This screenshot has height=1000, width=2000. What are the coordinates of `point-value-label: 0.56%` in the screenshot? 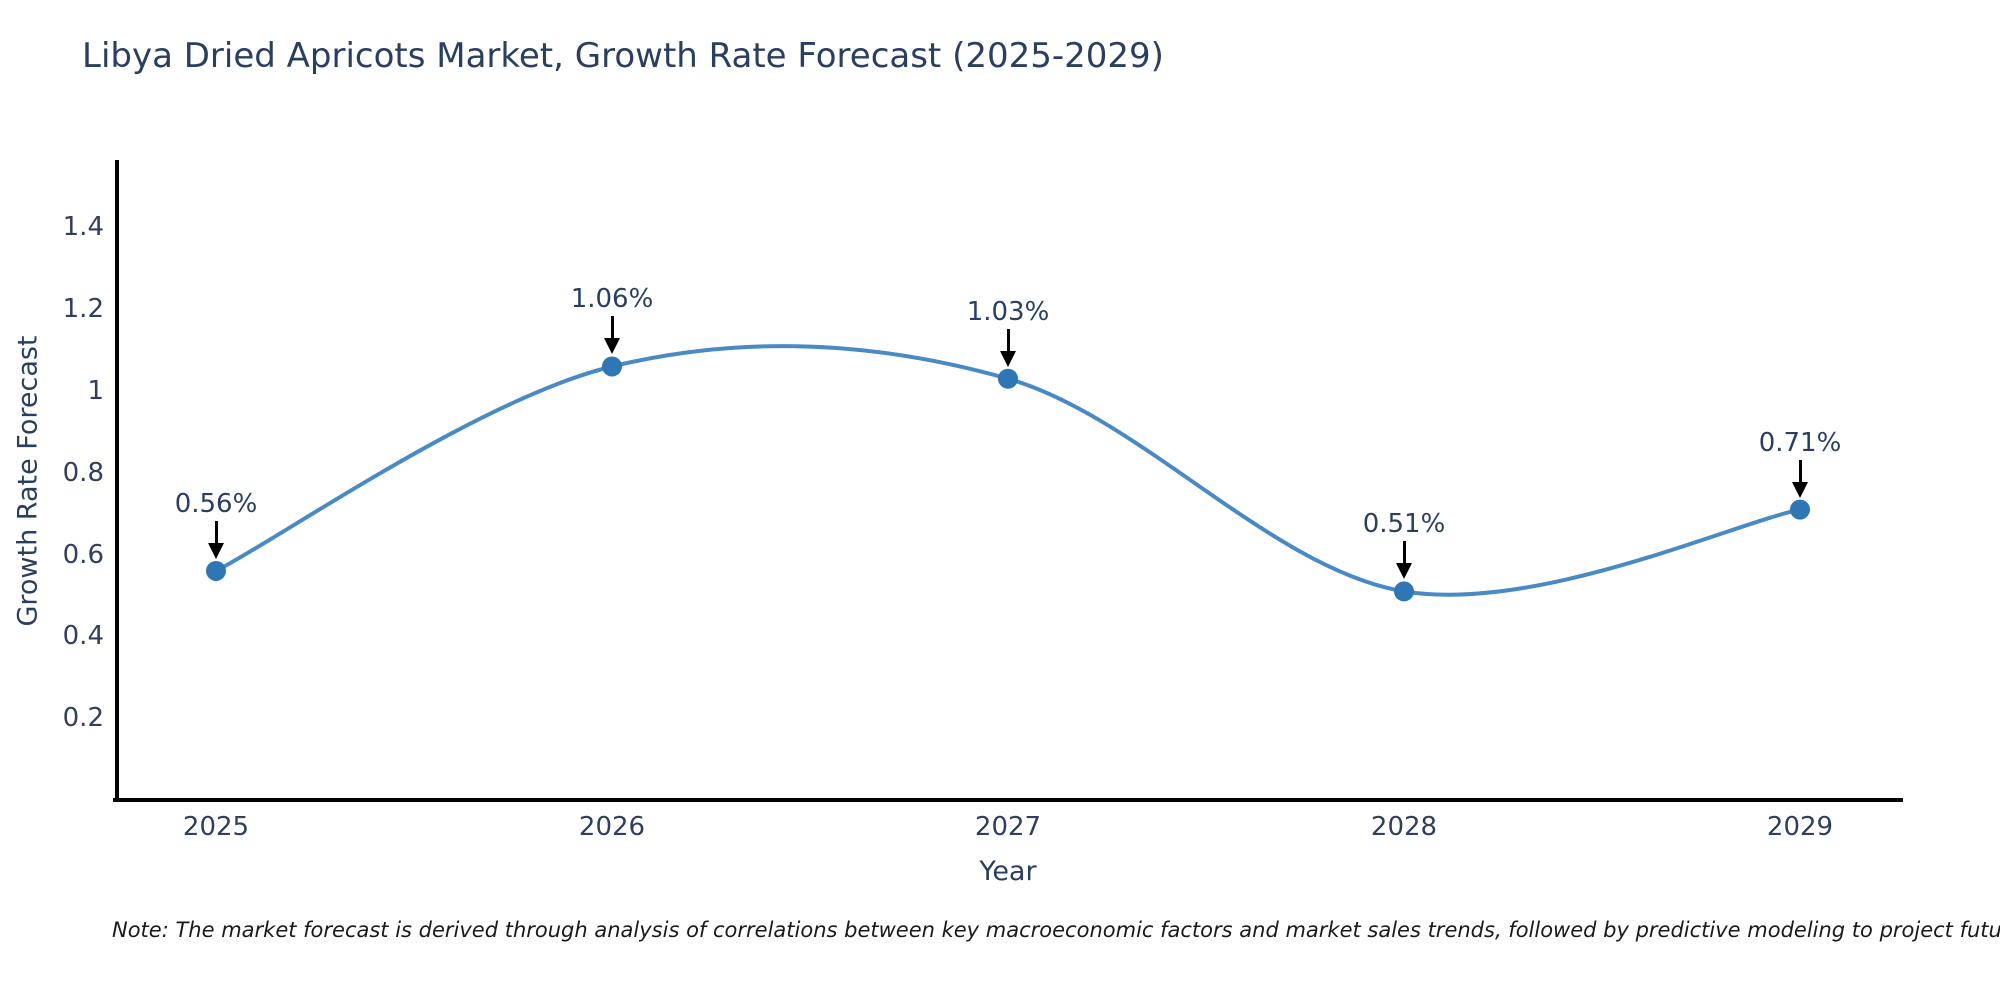 It's located at (216, 503).